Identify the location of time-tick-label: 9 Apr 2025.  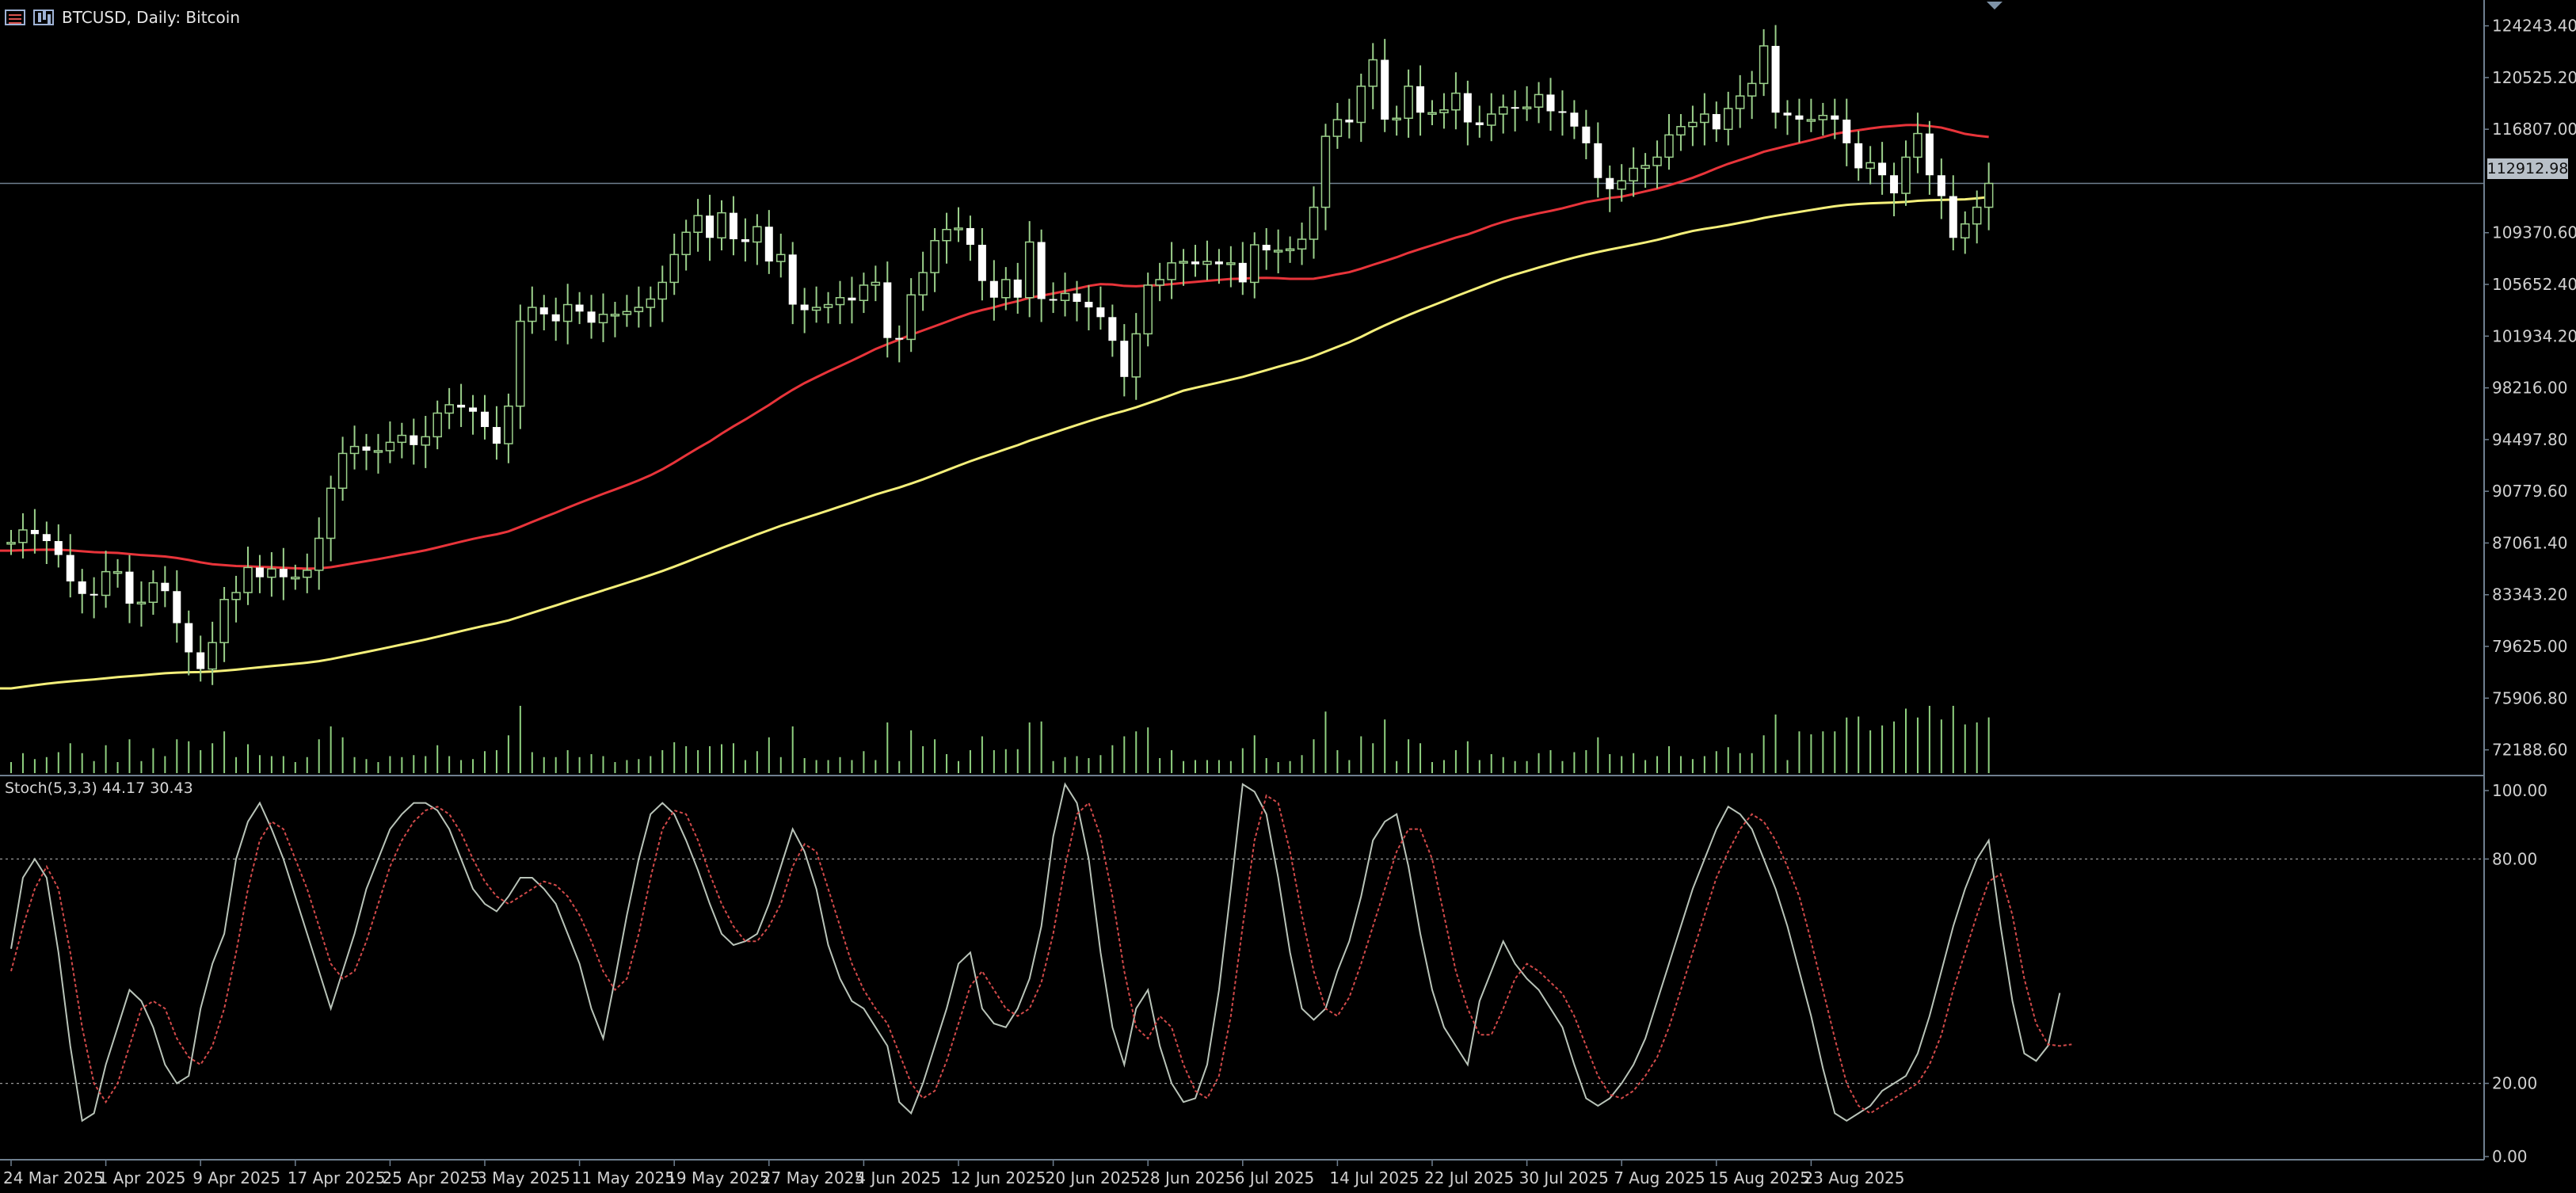
(236, 1177).